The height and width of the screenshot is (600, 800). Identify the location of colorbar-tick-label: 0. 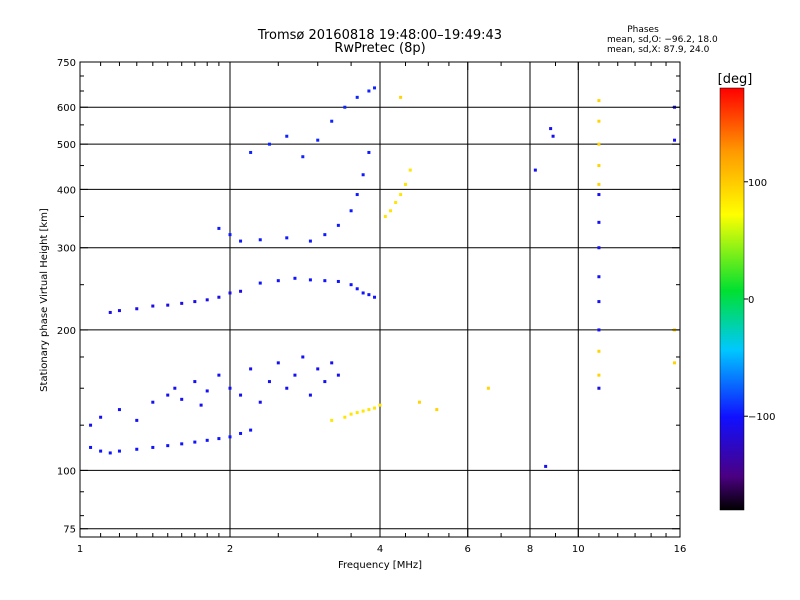
(751, 300).